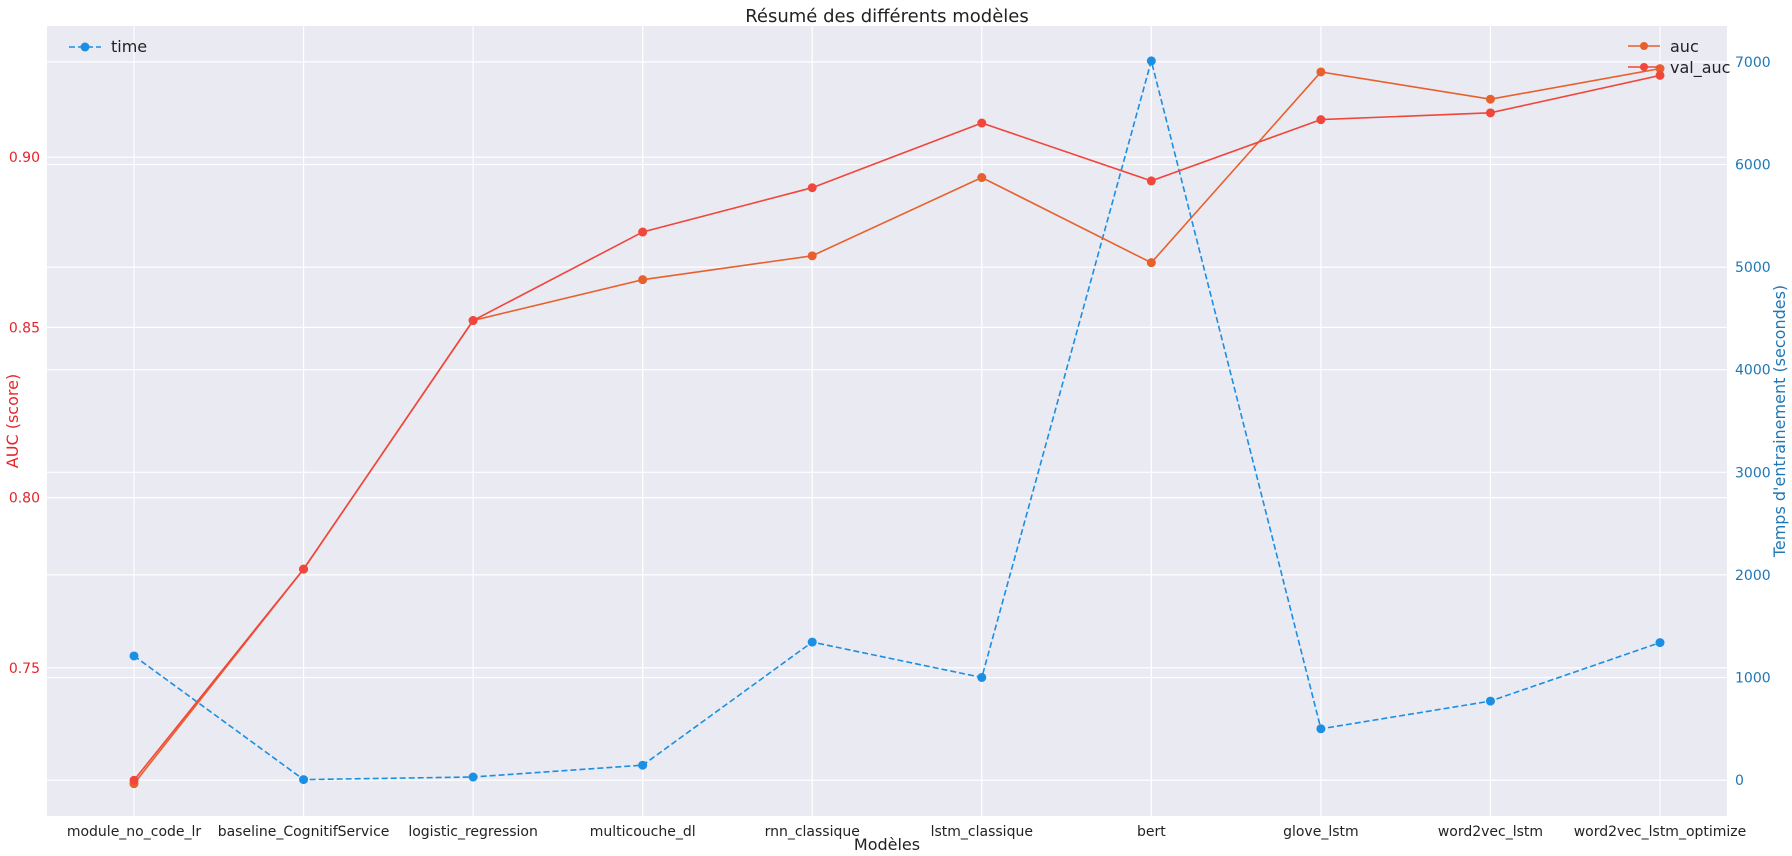 The image size is (1792, 856). What do you see at coordinates (473, 832) in the screenshot?
I see `x-tick-label: logistic_regression` at bounding box center [473, 832].